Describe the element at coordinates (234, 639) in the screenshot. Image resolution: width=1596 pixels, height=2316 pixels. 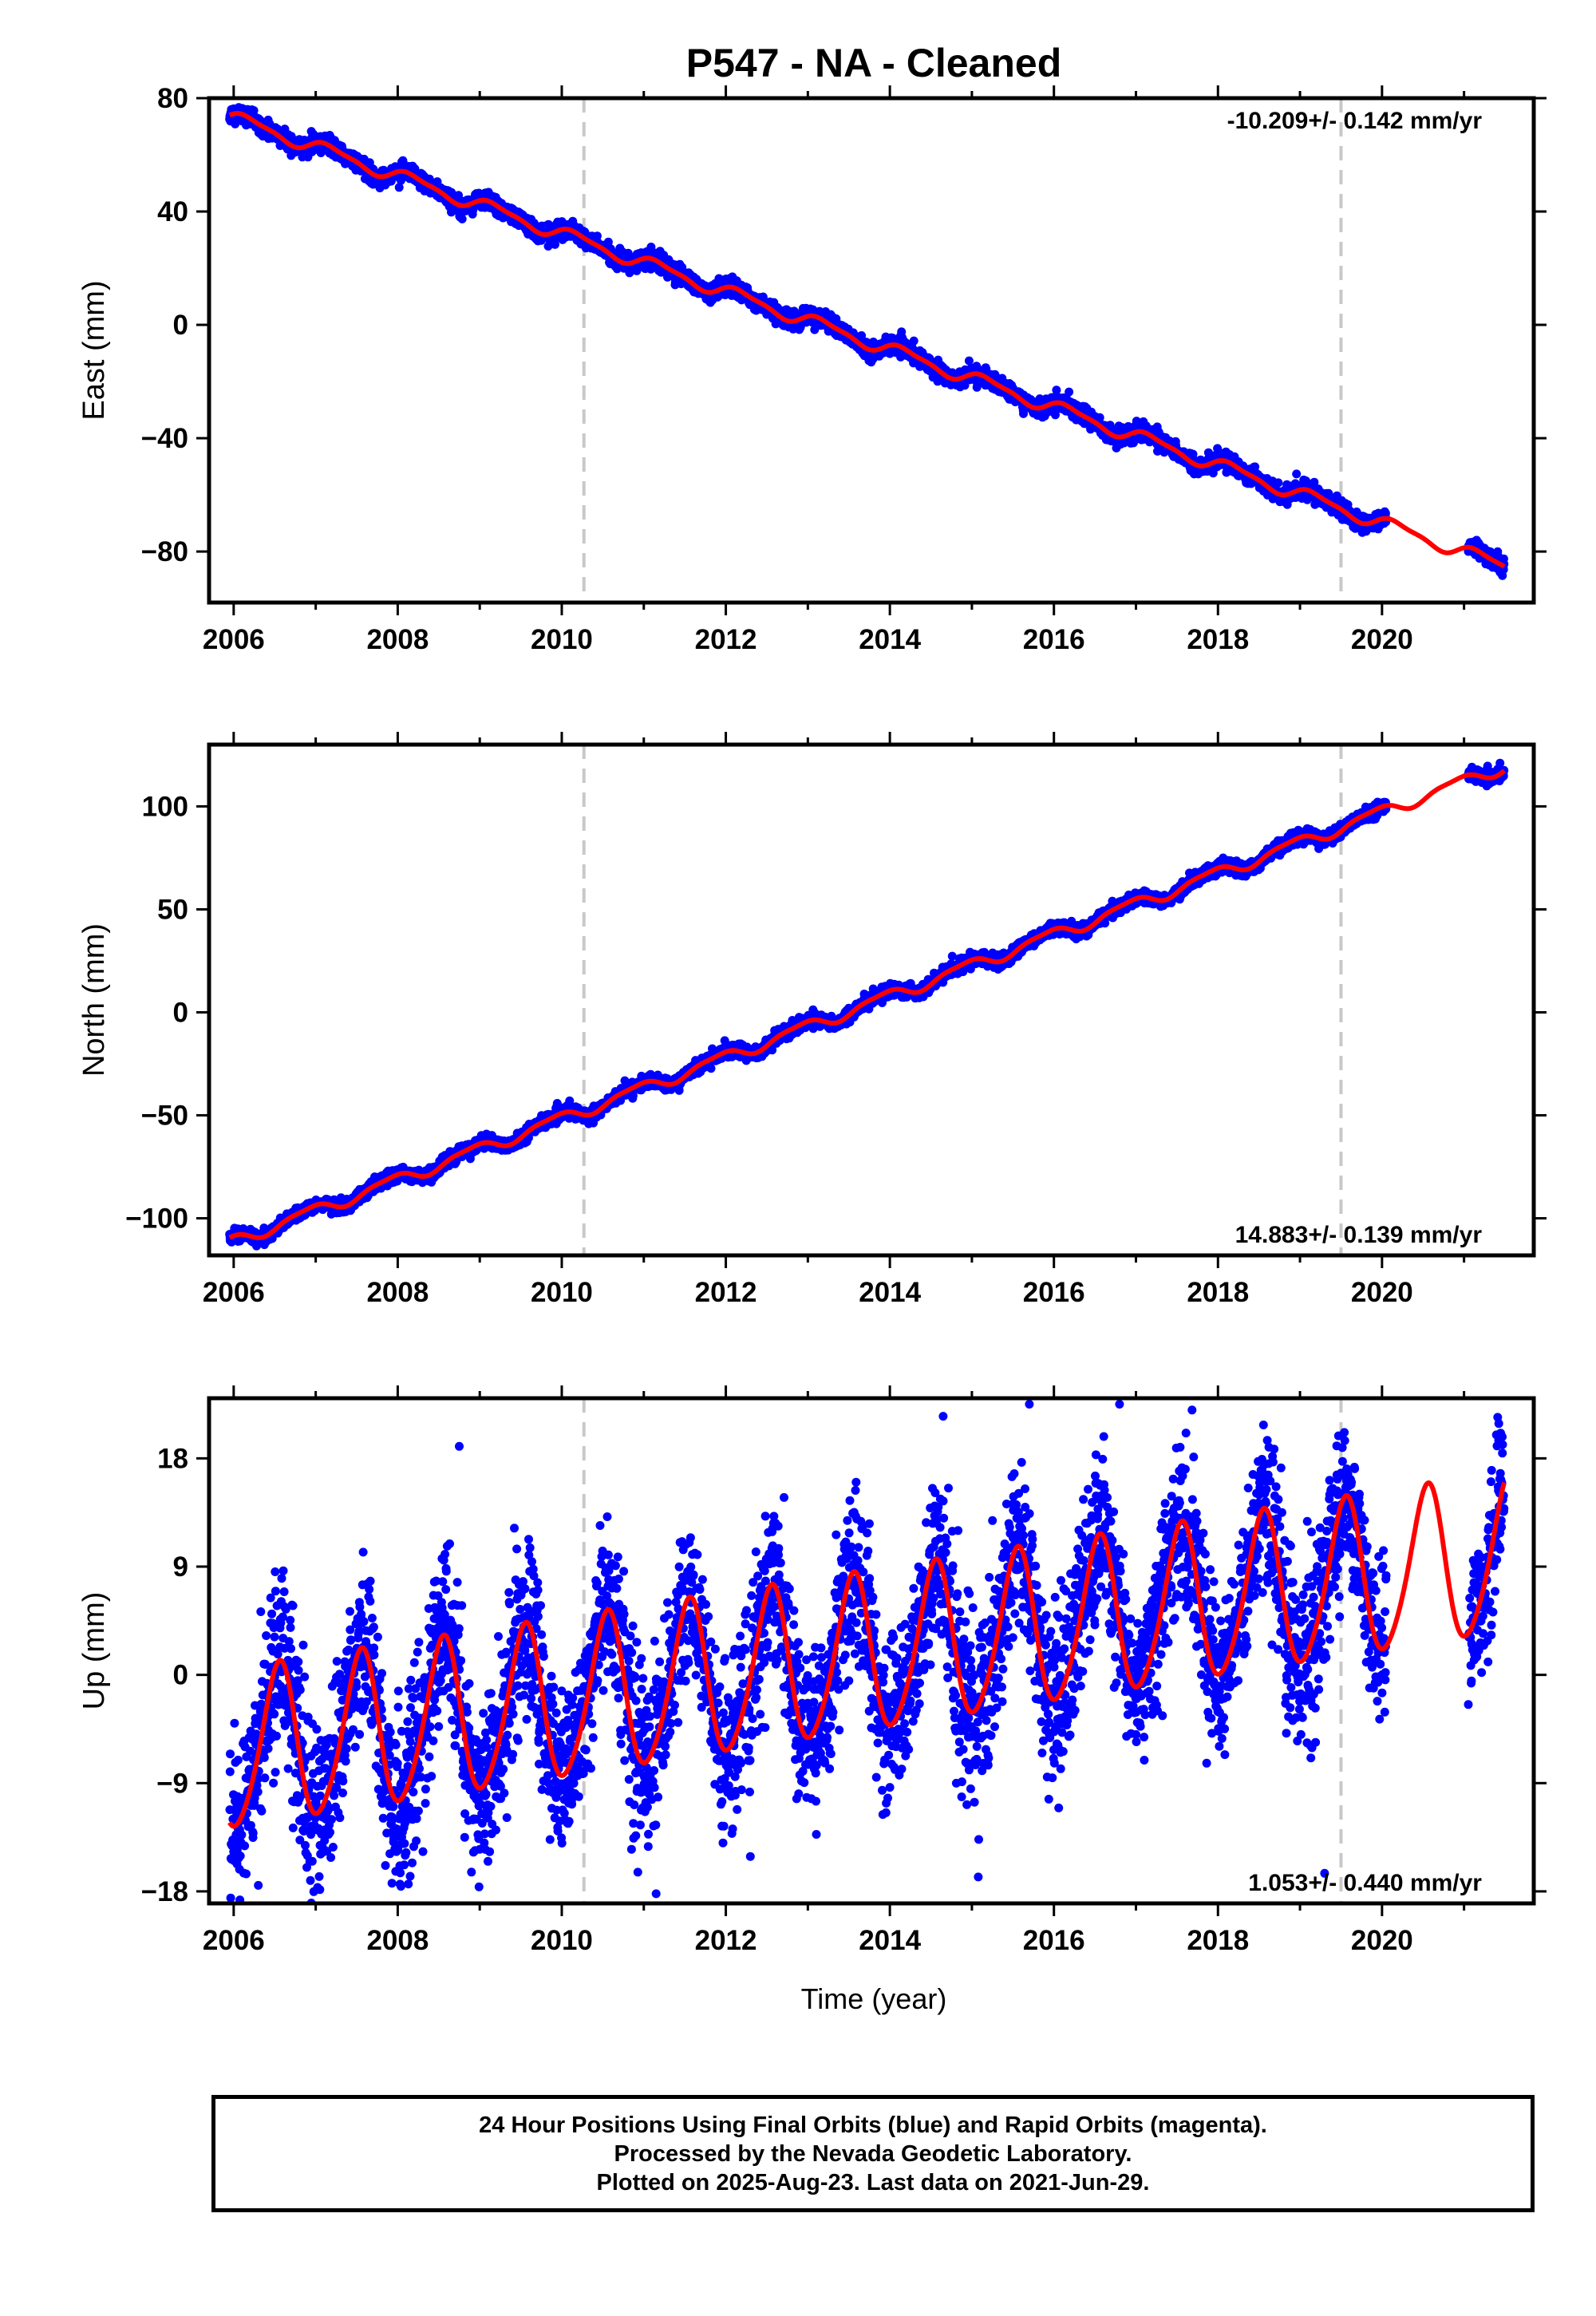
I see `x-tick-label: 2006` at that location.